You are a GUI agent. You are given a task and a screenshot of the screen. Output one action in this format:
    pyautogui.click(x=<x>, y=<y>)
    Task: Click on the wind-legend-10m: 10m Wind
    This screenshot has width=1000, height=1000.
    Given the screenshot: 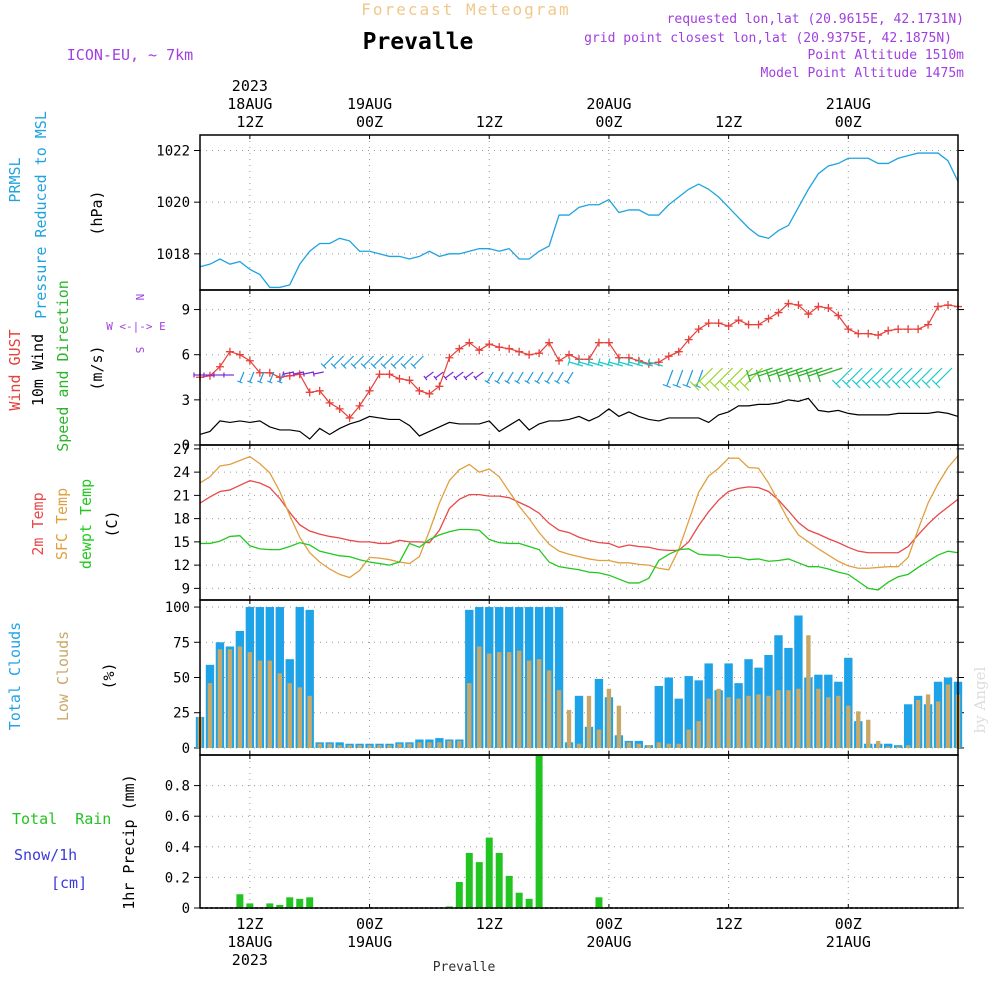 What is the action you would take?
    pyautogui.click(x=38, y=370)
    